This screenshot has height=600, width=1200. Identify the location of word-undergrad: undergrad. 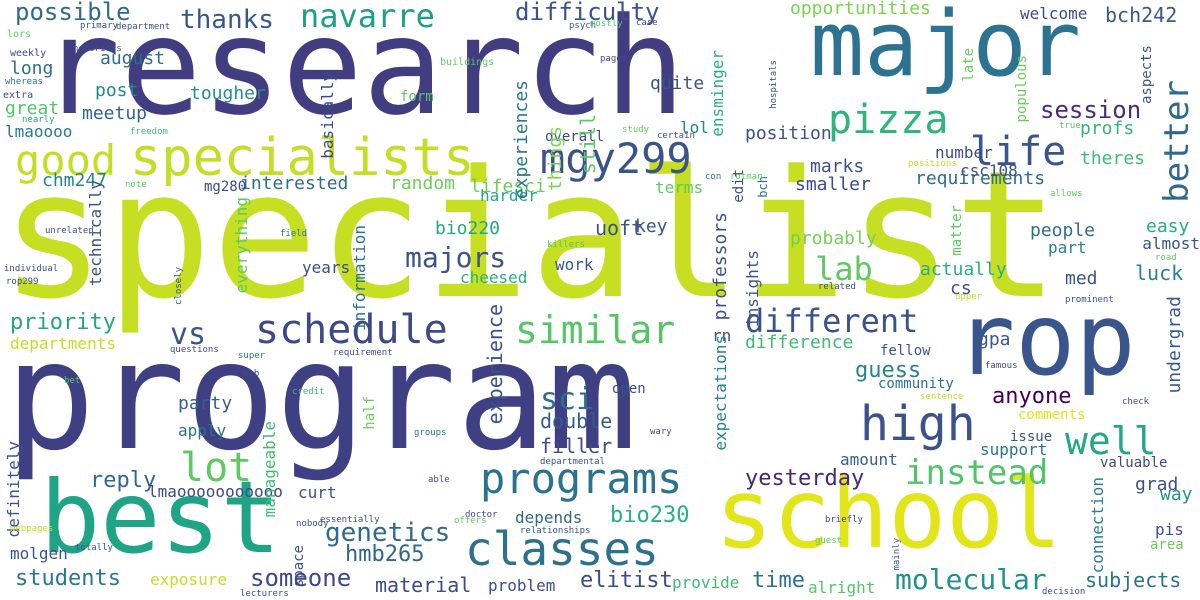
(1174, 345).